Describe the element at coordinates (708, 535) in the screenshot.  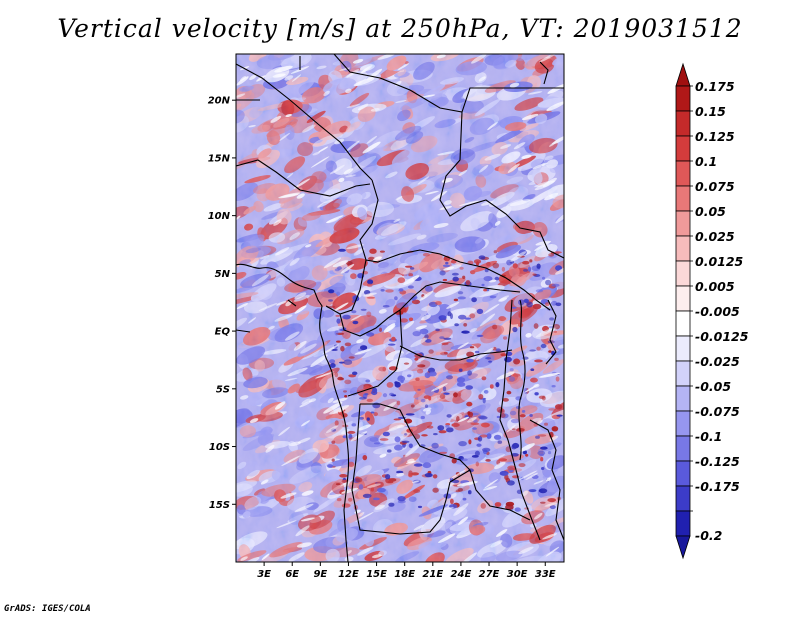
I see `colorbar-label: -0.2` at that location.